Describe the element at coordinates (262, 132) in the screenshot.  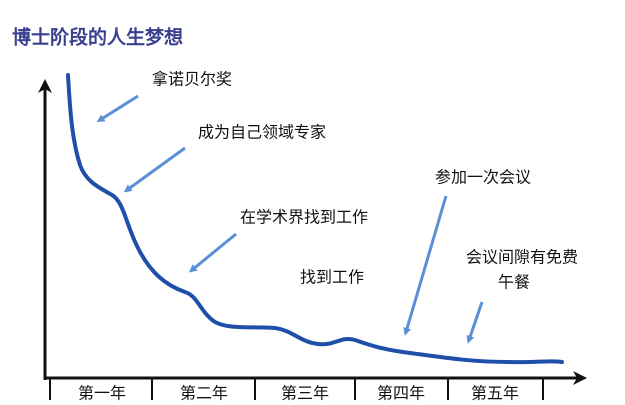
I see `annotation: 成为自己领域专家` at that location.